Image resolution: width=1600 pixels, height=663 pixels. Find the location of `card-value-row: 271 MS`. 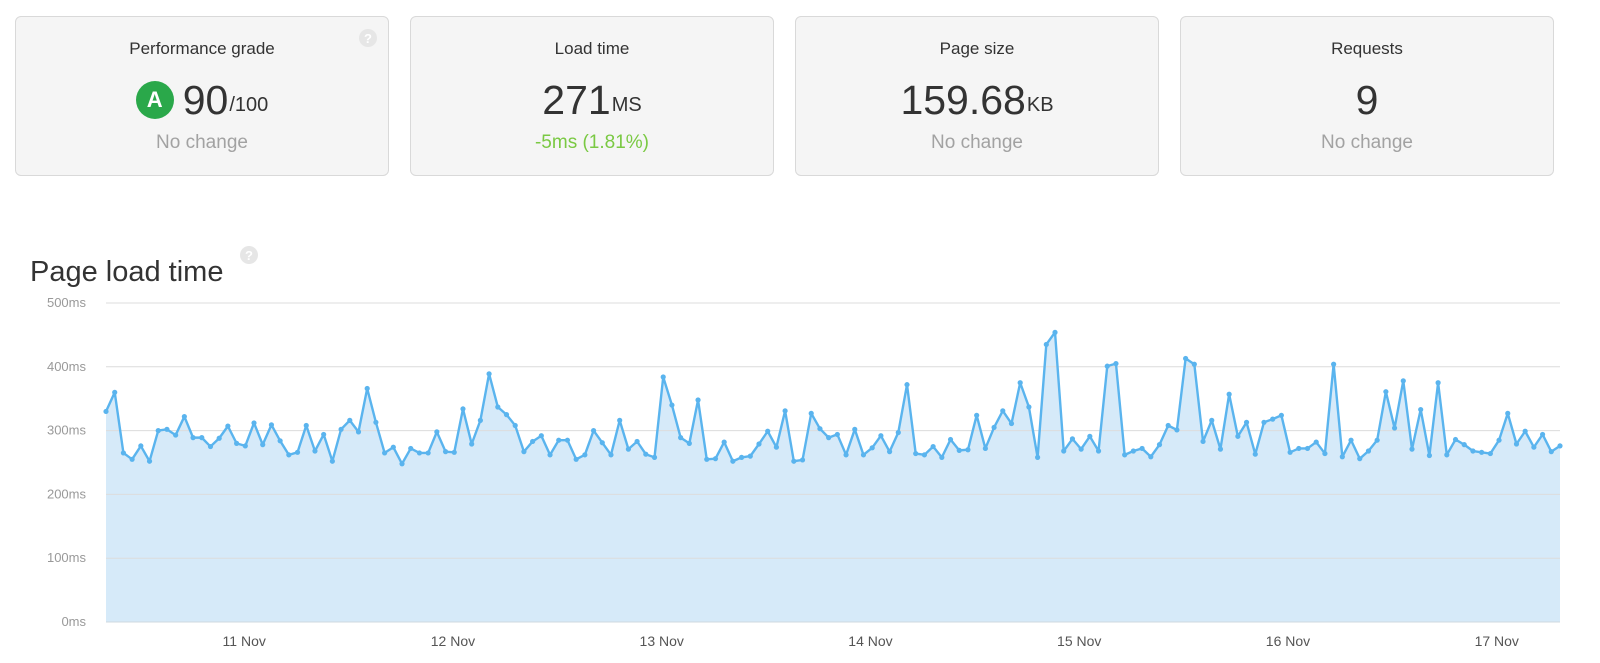

card-value-row: 271 MS is located at coordinates (592, 100).